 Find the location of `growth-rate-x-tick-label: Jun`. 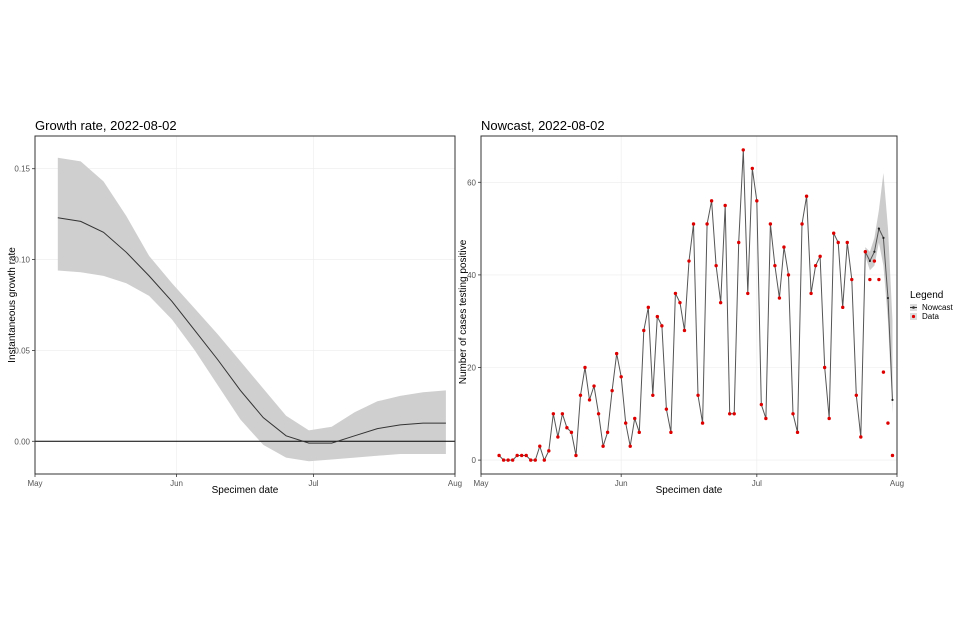

growth-rate-x-tick-label: Jun is located at coordinates (176, 483).